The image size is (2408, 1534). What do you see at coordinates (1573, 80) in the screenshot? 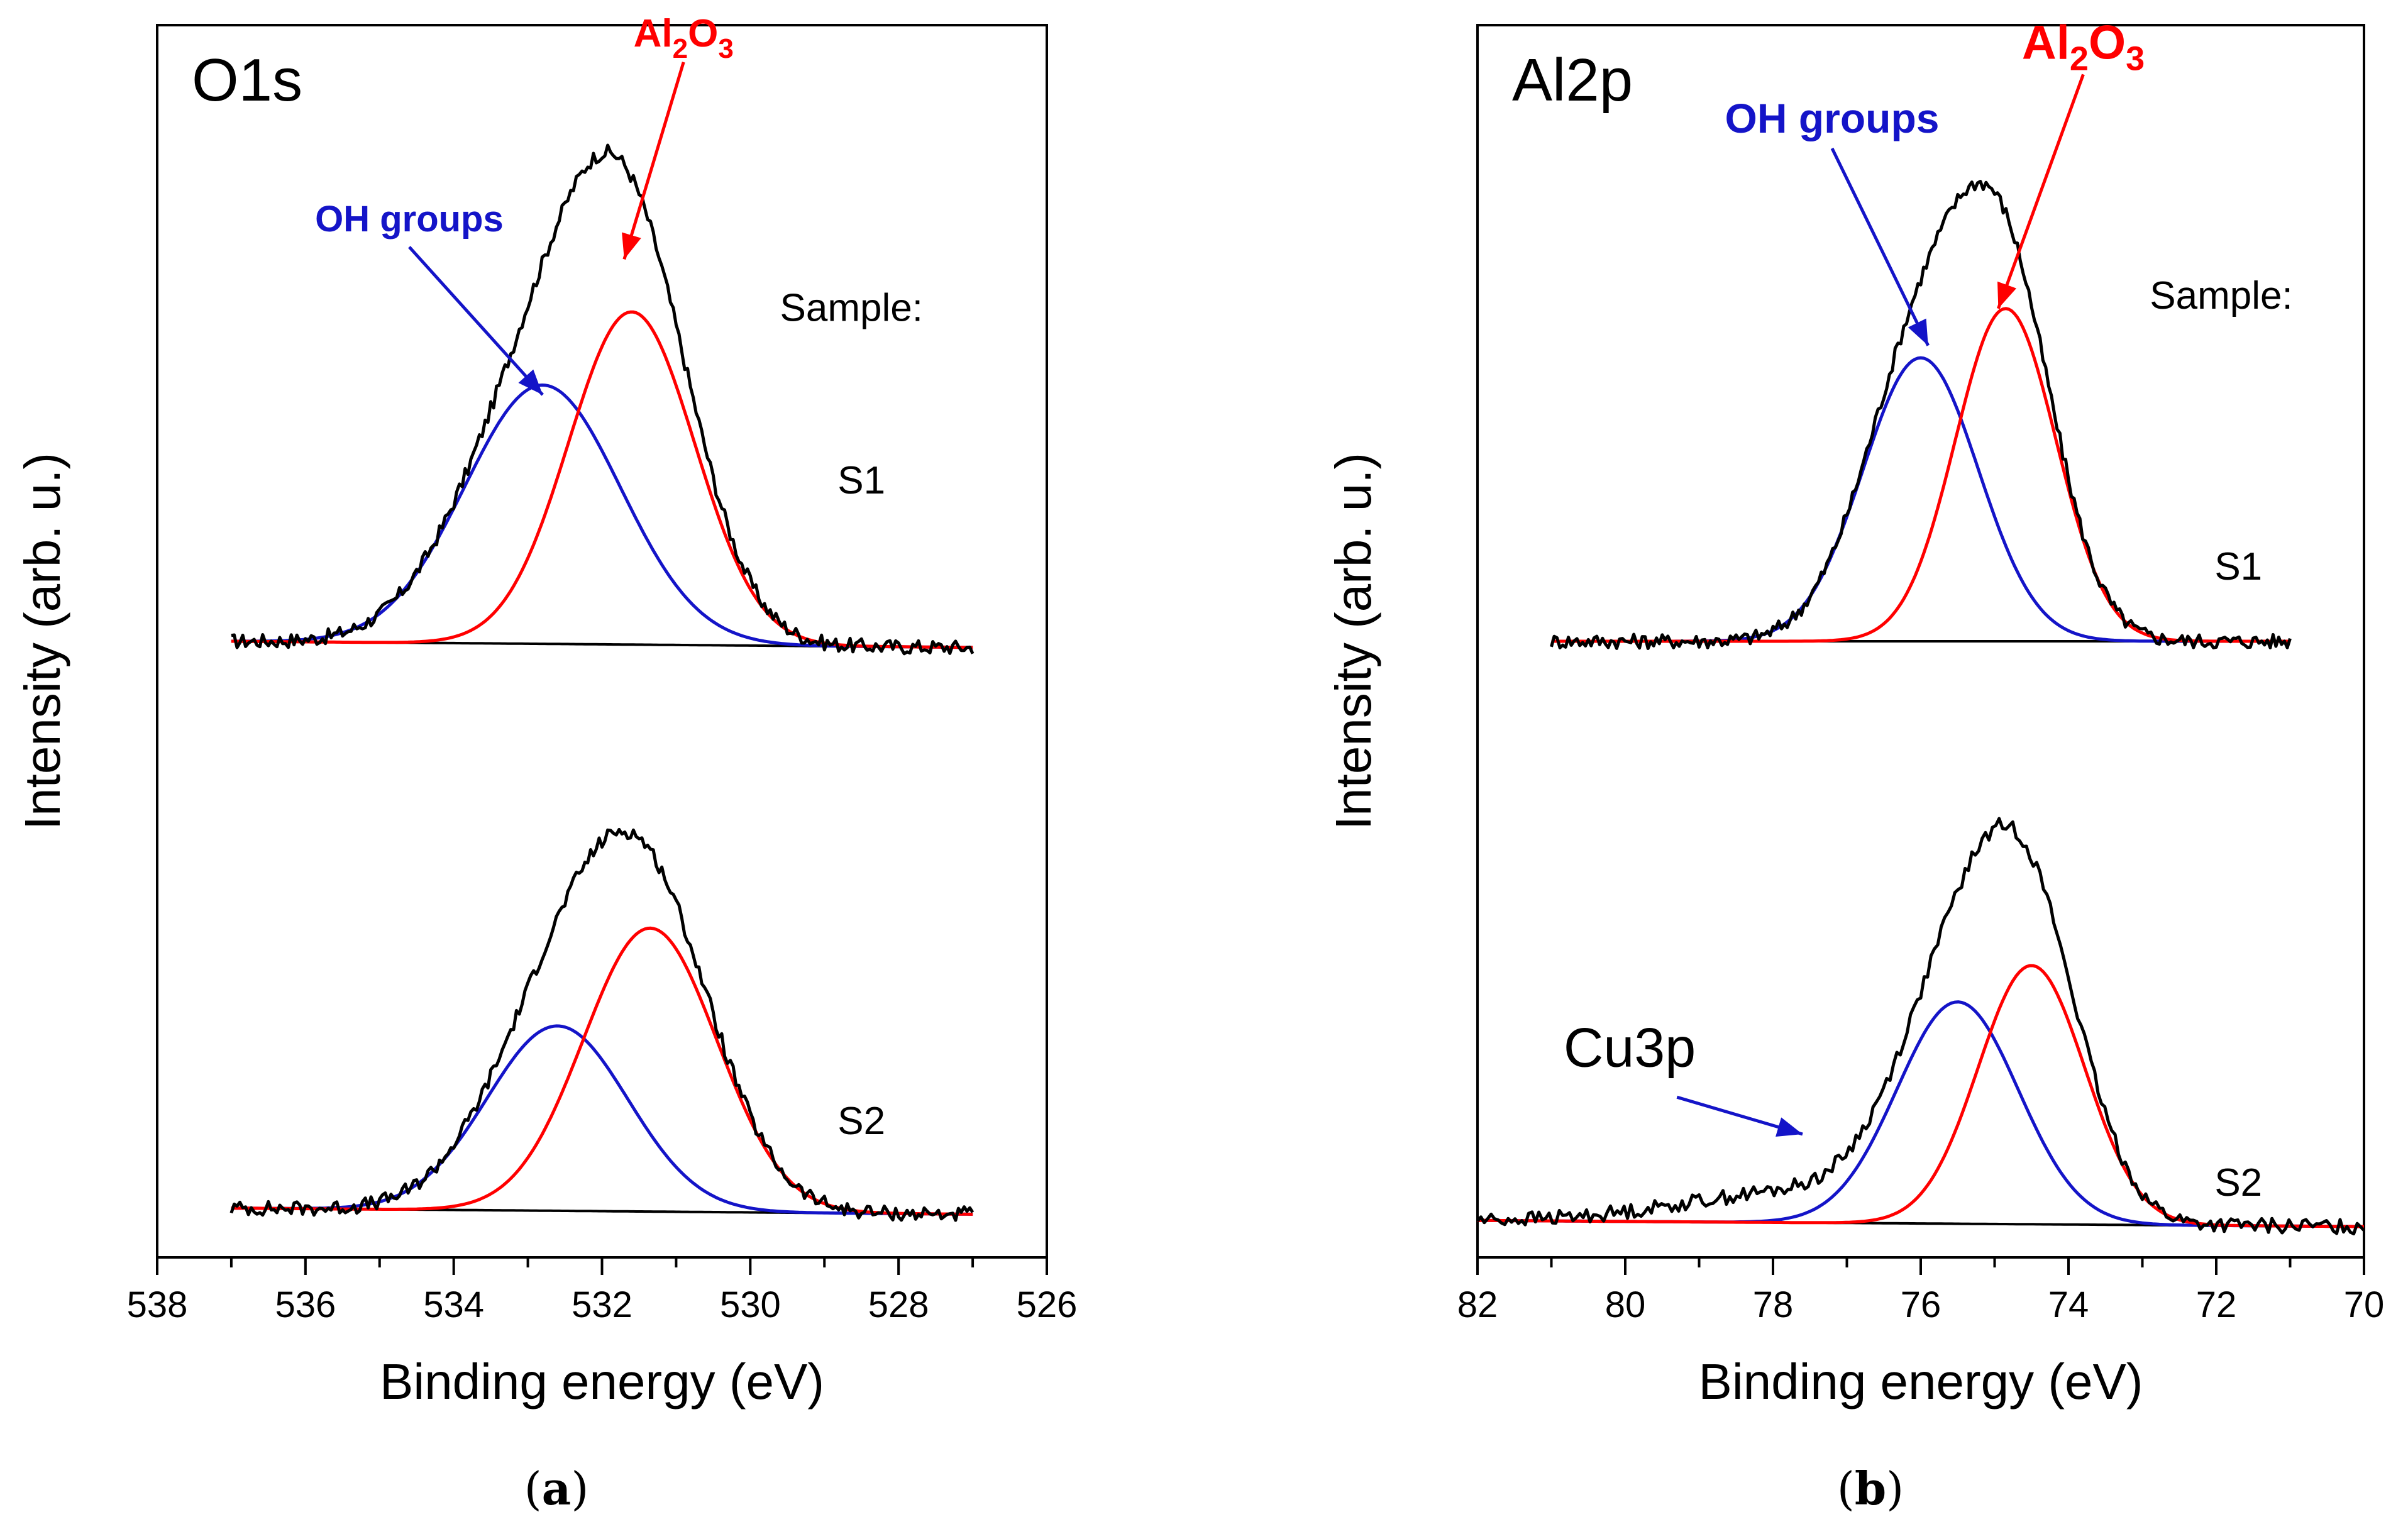
I see `panel-label: Al2p` at bounding box center [1573, 80].